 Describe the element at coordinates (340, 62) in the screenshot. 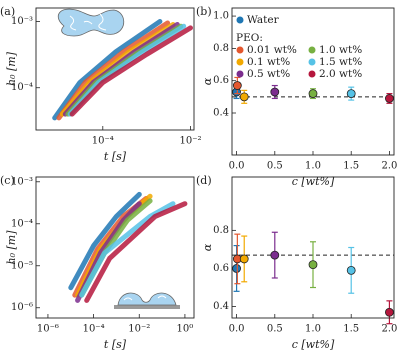

I see `legend-label: 1.5 wt%` at that location.